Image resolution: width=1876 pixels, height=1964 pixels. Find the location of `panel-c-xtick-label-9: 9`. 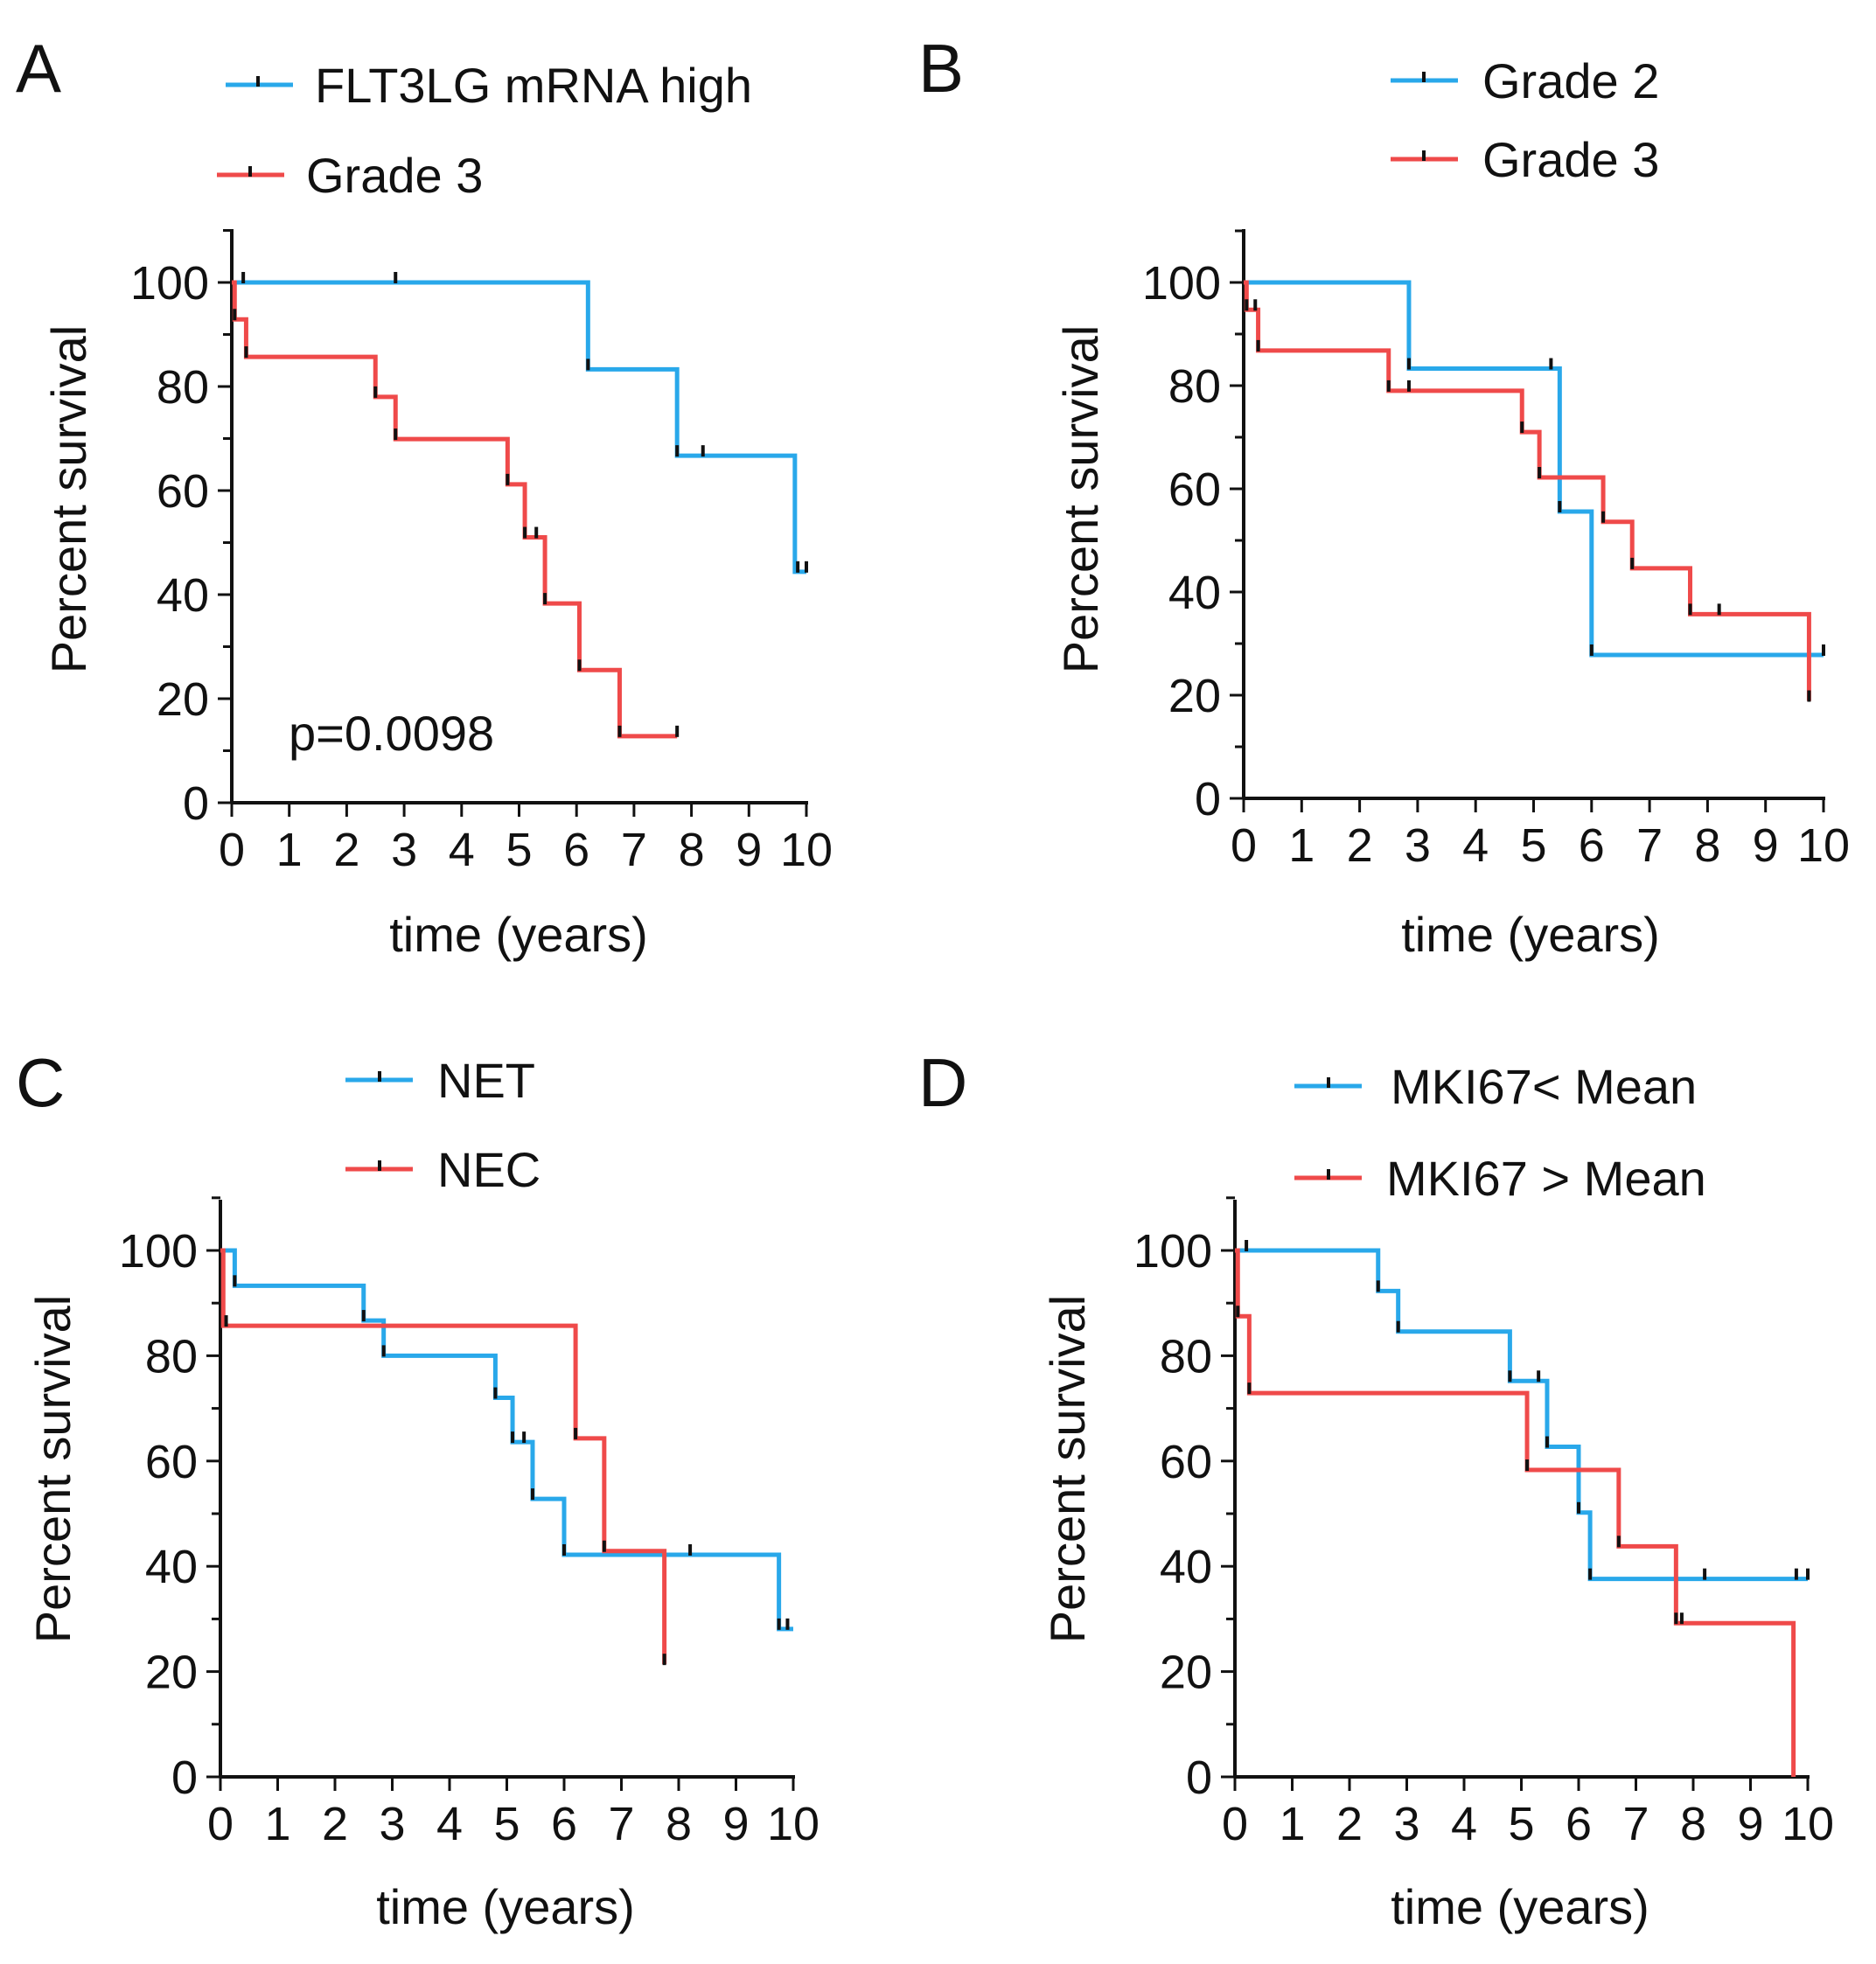

panel-c-xtick-label-9: 9 is located at coordinates (735, 1824).